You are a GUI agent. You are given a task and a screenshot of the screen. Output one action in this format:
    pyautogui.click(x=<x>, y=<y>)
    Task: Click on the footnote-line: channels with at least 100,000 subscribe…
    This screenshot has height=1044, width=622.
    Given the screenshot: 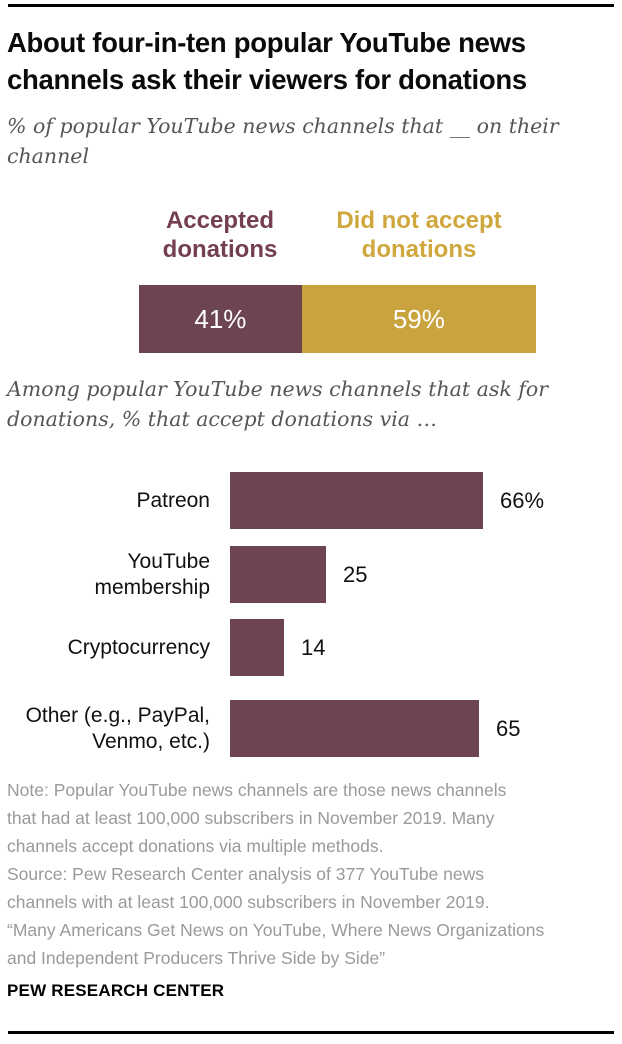 What is the action you would take?
    pyautogui.click(x=248, y=902)
    